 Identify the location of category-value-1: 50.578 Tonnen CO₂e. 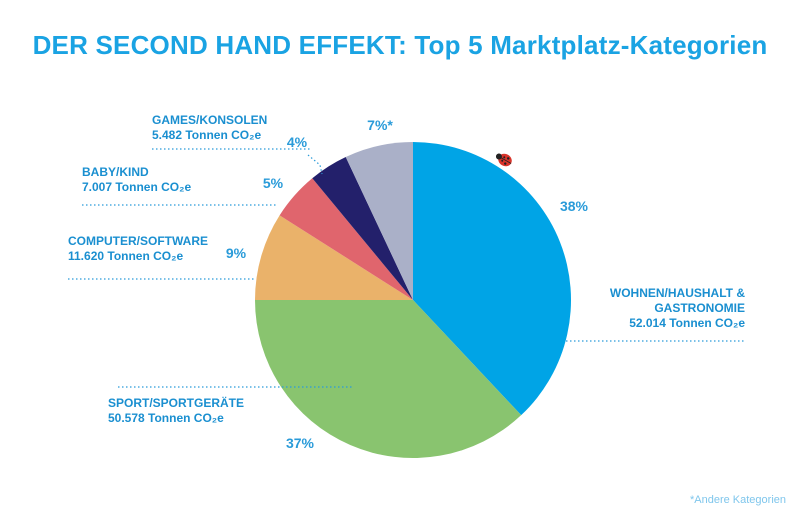
(166, 418).